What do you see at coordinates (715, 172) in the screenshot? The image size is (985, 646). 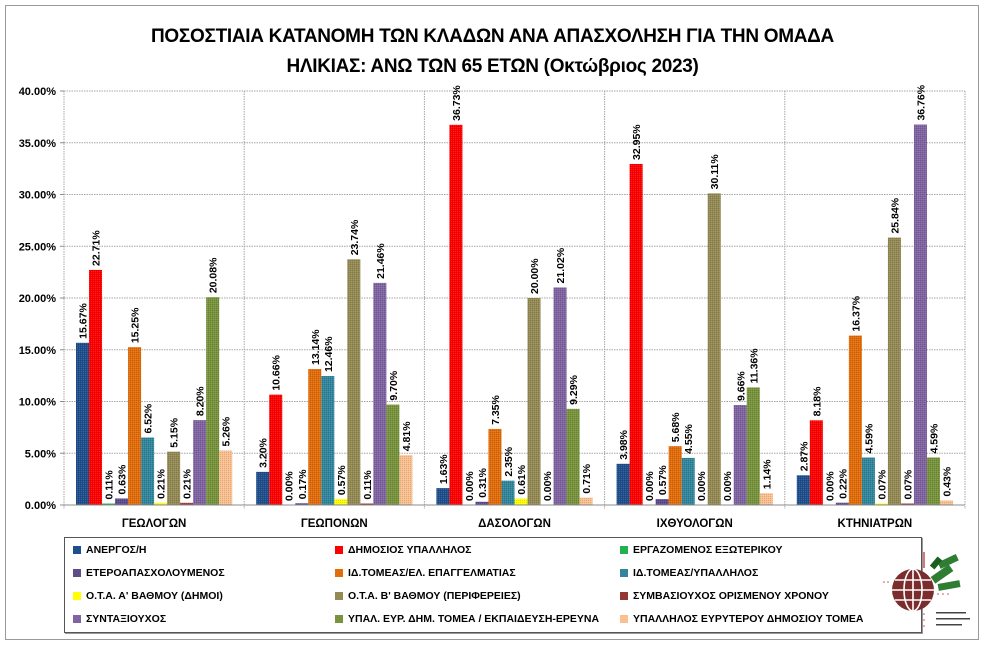 I see `data-label: 30.11%` at bounding box center [715, 172].